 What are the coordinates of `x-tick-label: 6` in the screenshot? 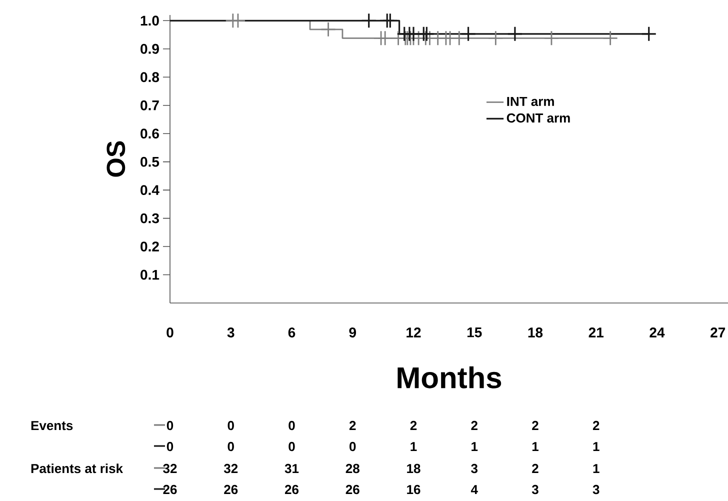 It's located at (292, 333).